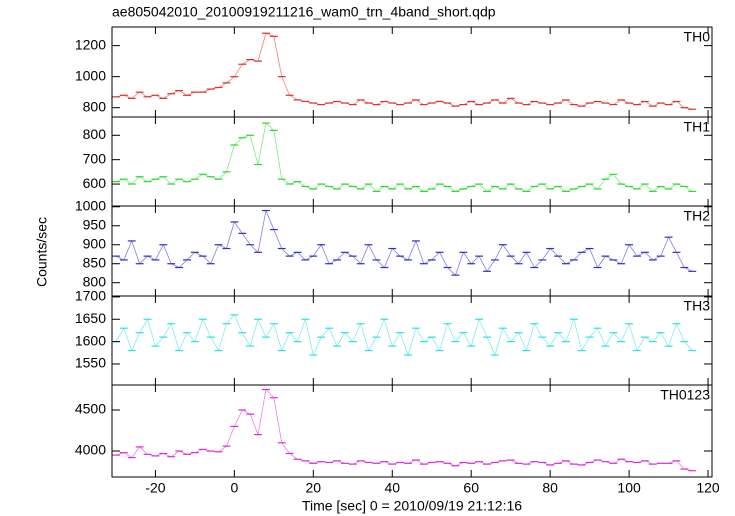  Describe the element at coordinates (90, 363) in the screenshot. I see `y-tick-label: 1550` at that location.